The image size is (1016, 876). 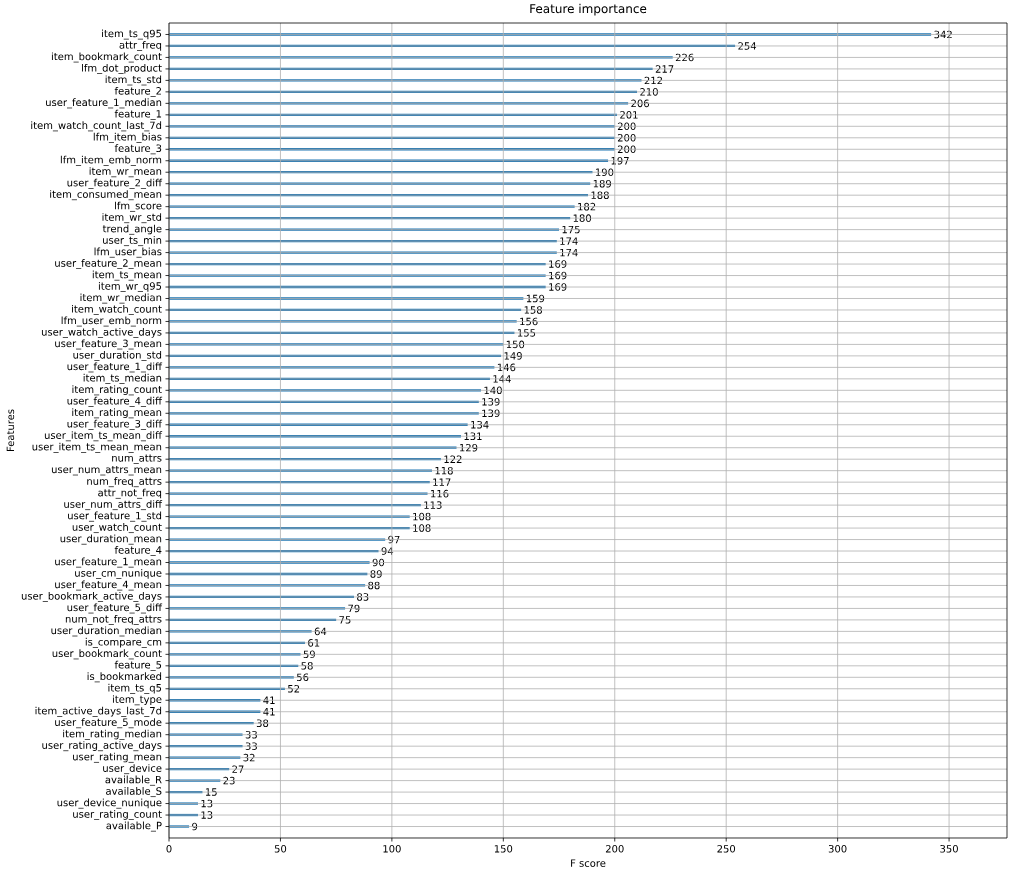 I want to click on y-tick-label: attr_freq, so click(x=140, y=45).